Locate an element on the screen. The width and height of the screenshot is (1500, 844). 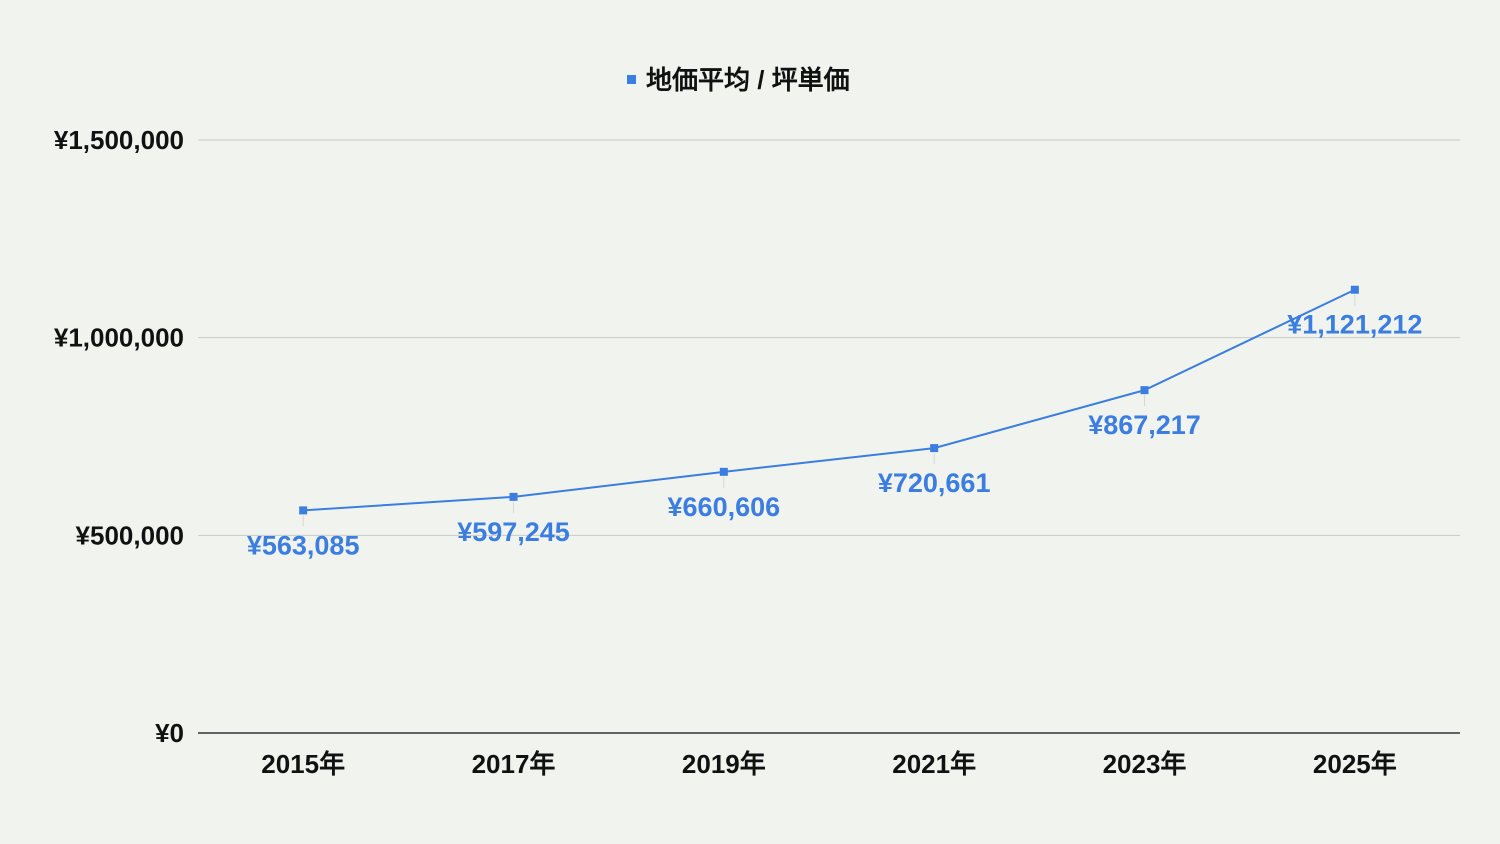
x-axis-labels: 2015年 2017年 2019年 2021年 2023年 2025年 is located at coordinates (829, 764).